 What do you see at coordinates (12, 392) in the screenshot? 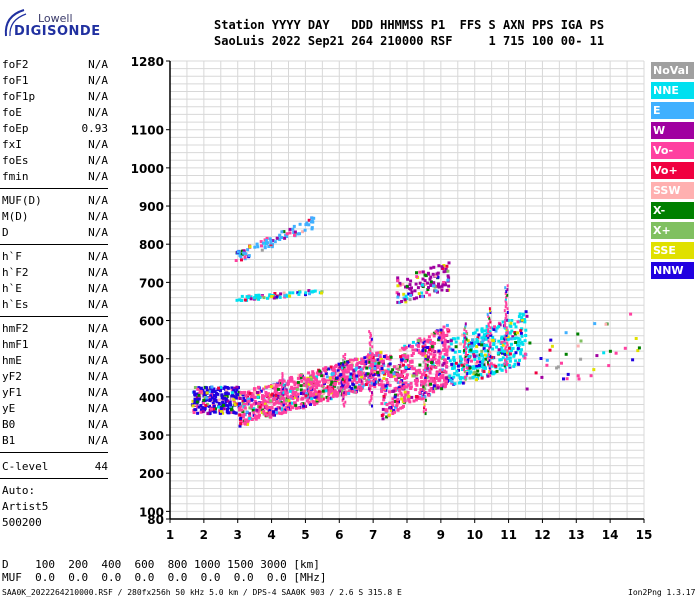
I see `param-name: yF1` at bounding box center [12, 392].